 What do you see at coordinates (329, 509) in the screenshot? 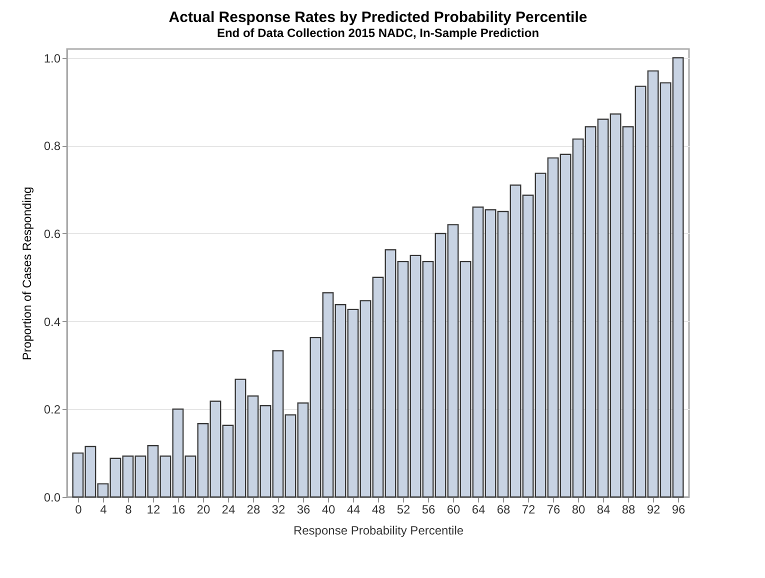
I see `x-tick-label: 40` at bounding box center [329, 509].